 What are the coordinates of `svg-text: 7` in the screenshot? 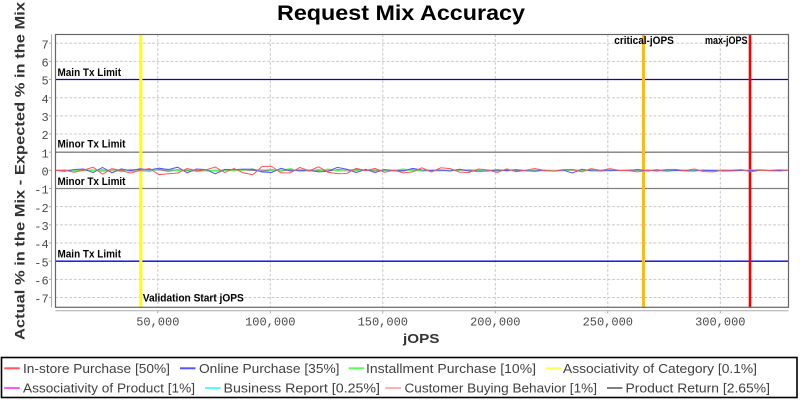 It's located at (44, 45).